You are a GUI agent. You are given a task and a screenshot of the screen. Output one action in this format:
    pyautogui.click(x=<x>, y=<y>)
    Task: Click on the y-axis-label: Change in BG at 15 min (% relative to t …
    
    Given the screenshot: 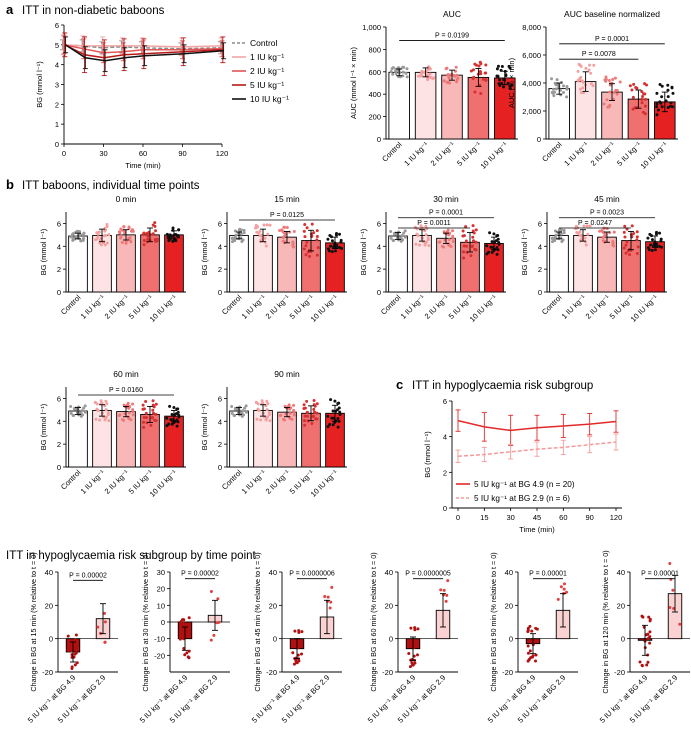 What is the action you would take?
    pyautogui.click(x=33, y=621)
    